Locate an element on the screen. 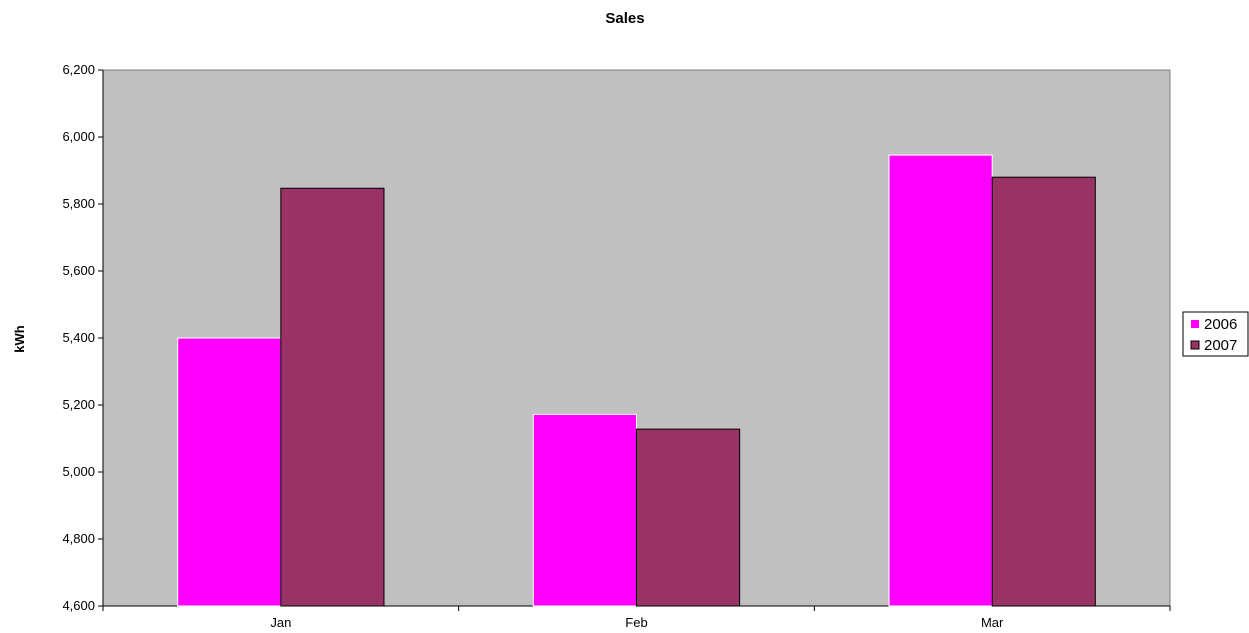 This screenshot has width=1249, height=633. bar-2006-jan is located at coordinates (229, 472).